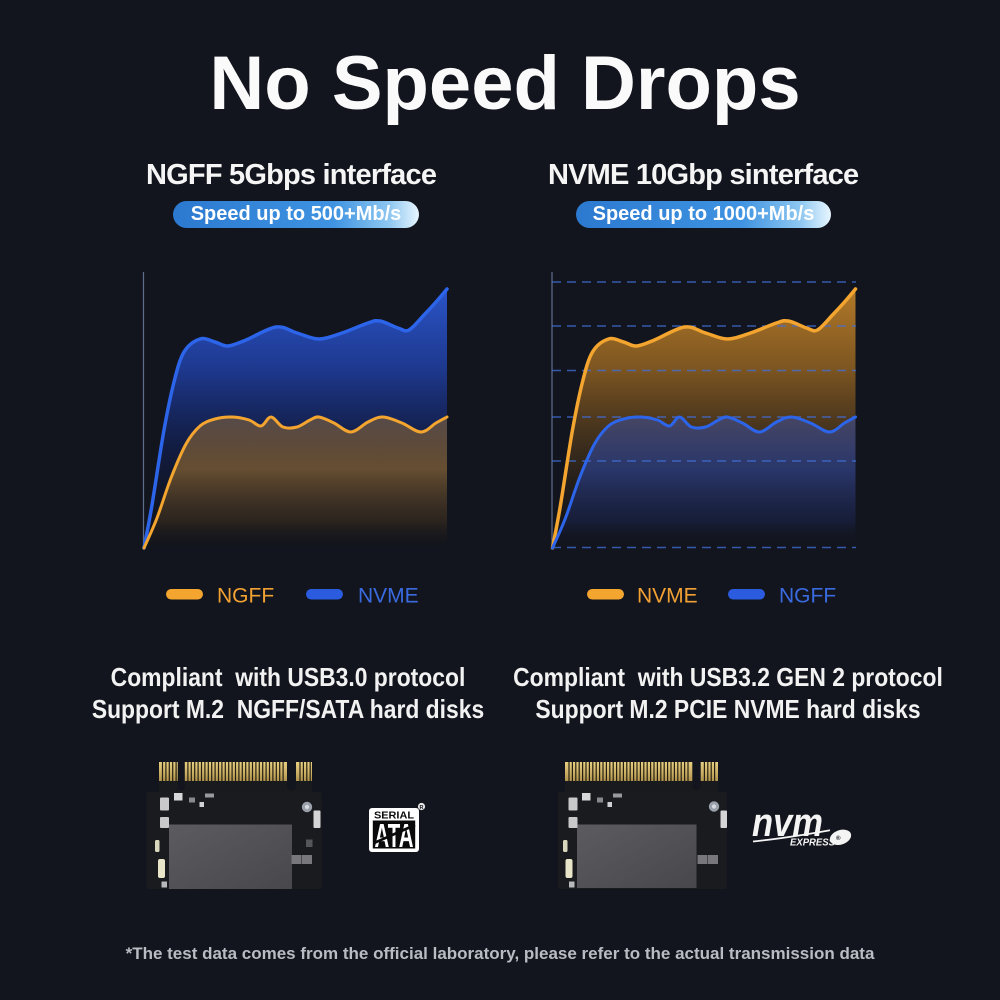 The width and height of the screenshot is (1000, 1000). Describe the element at coordinates (812, 843) in the screenshot. I see `svg-text: EXPRESS` at that location.